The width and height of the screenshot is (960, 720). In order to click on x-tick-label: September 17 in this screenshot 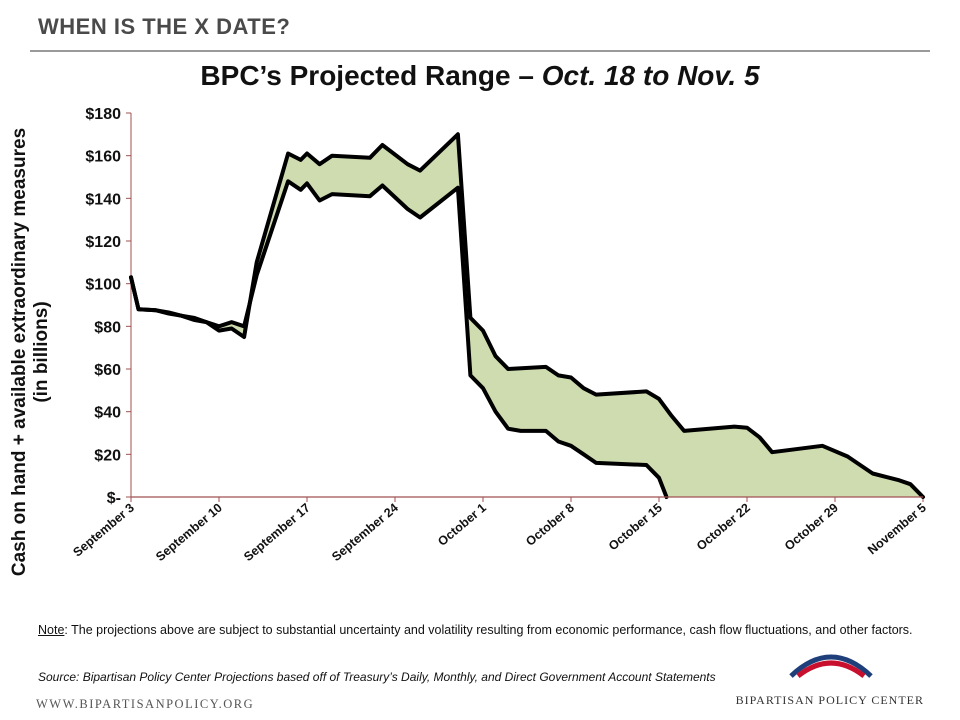, I will do `click(277, 532)`.